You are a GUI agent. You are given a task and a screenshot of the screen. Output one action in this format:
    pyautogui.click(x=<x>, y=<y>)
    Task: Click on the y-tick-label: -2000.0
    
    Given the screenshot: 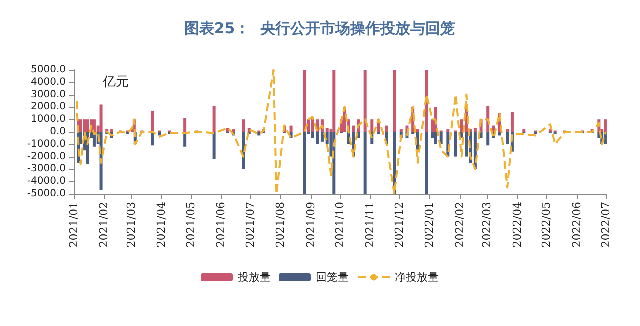 What is the action you would take?
    pyautogui.click(x=46, y=156)
    